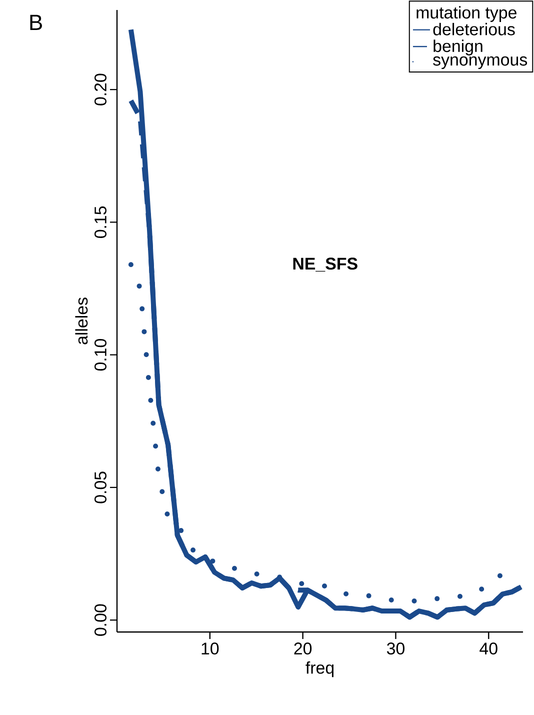  What do you see at coordinates (100, 488) in the screenshot?
I see `y-tick-label: 0.05` at bounding box center [100, 488].